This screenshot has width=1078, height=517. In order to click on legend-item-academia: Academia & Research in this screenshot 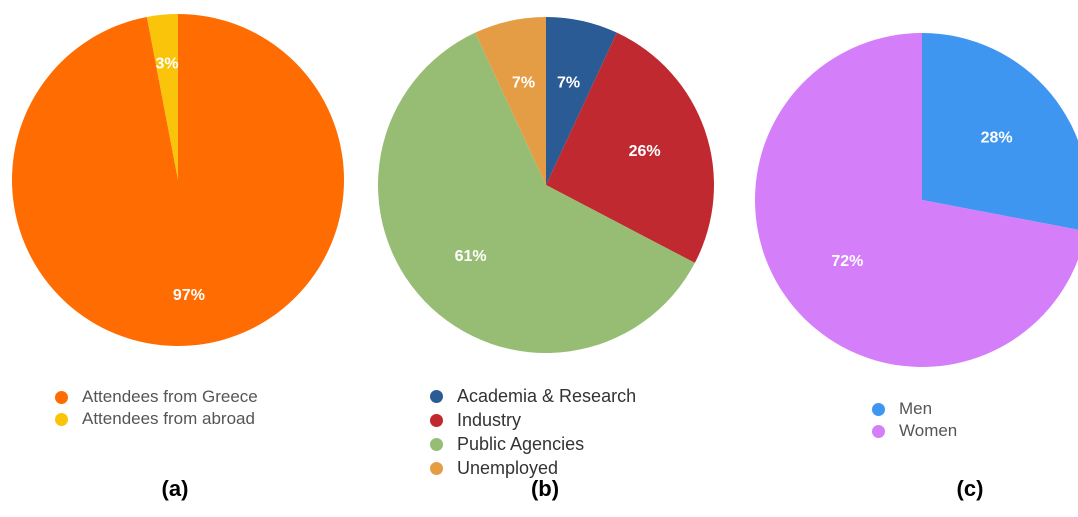, I will do `click(533, 396)`.